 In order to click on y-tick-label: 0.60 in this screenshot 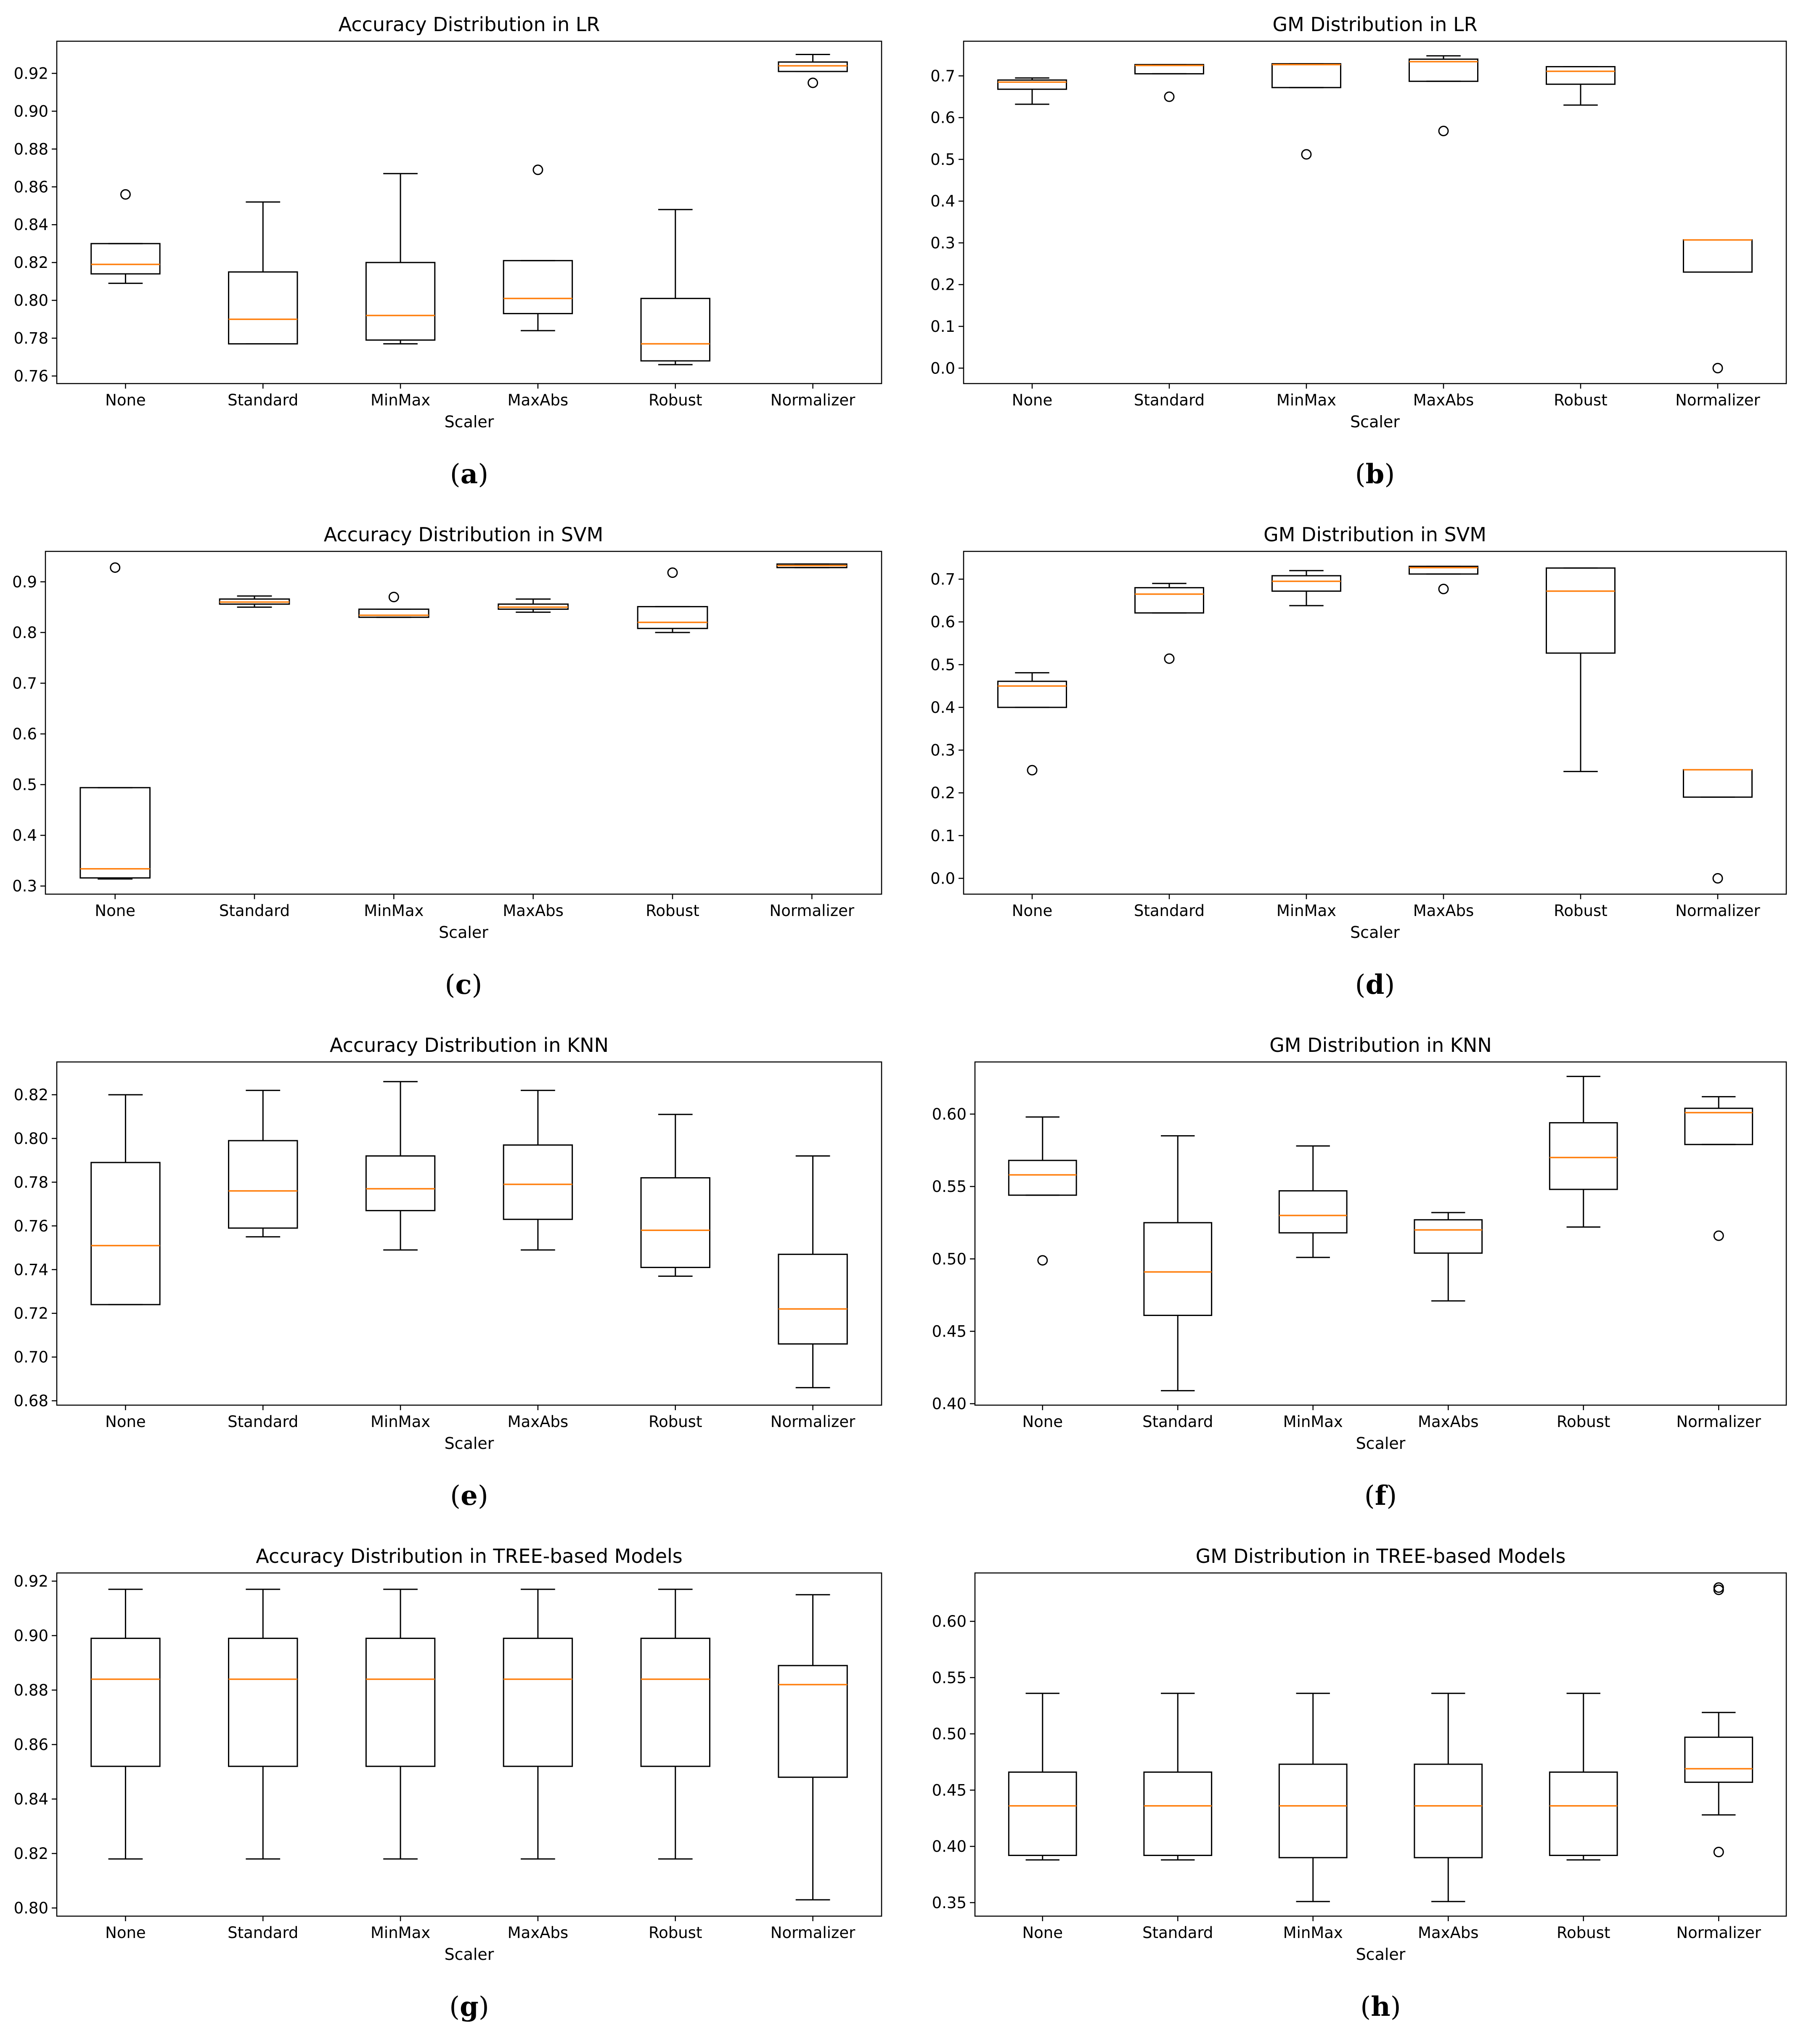, I will do `click(949, 1114)`.